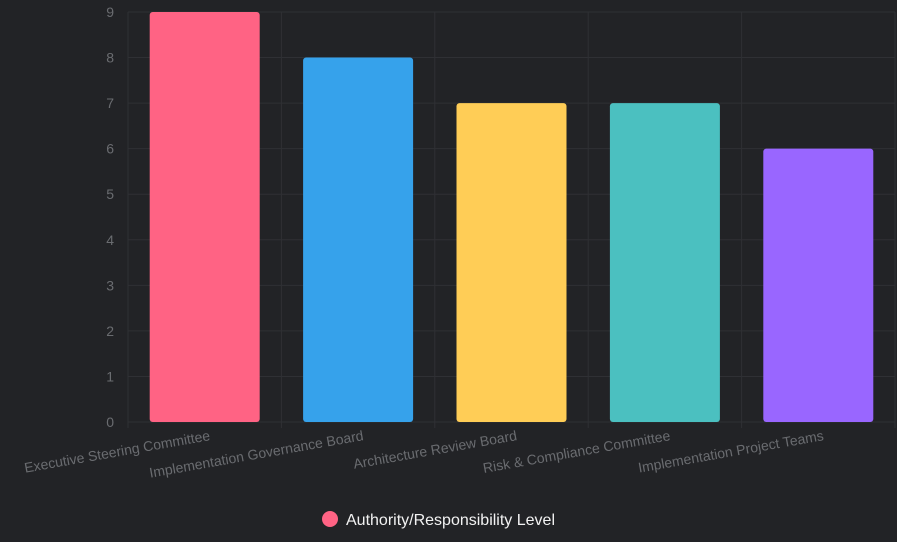 This screenshot has height=542, width=897. I want to click on legend: Authority/Responsibility Level, so click(438, 520).